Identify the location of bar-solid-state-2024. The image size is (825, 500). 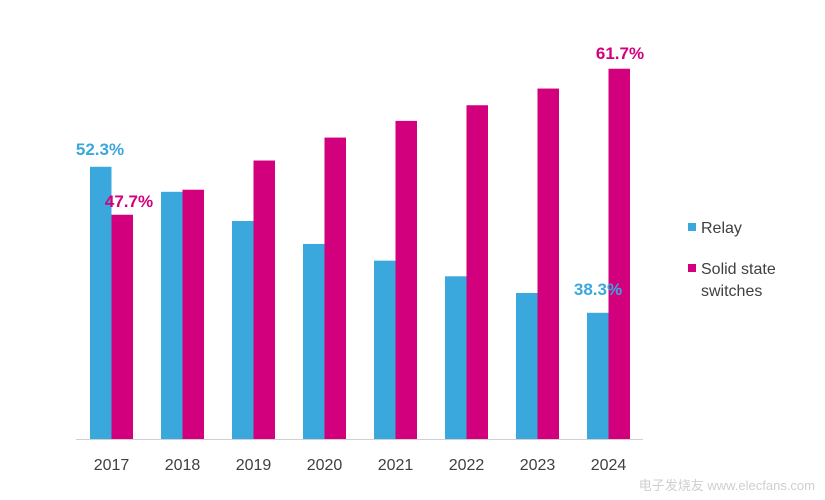
(619, 254).